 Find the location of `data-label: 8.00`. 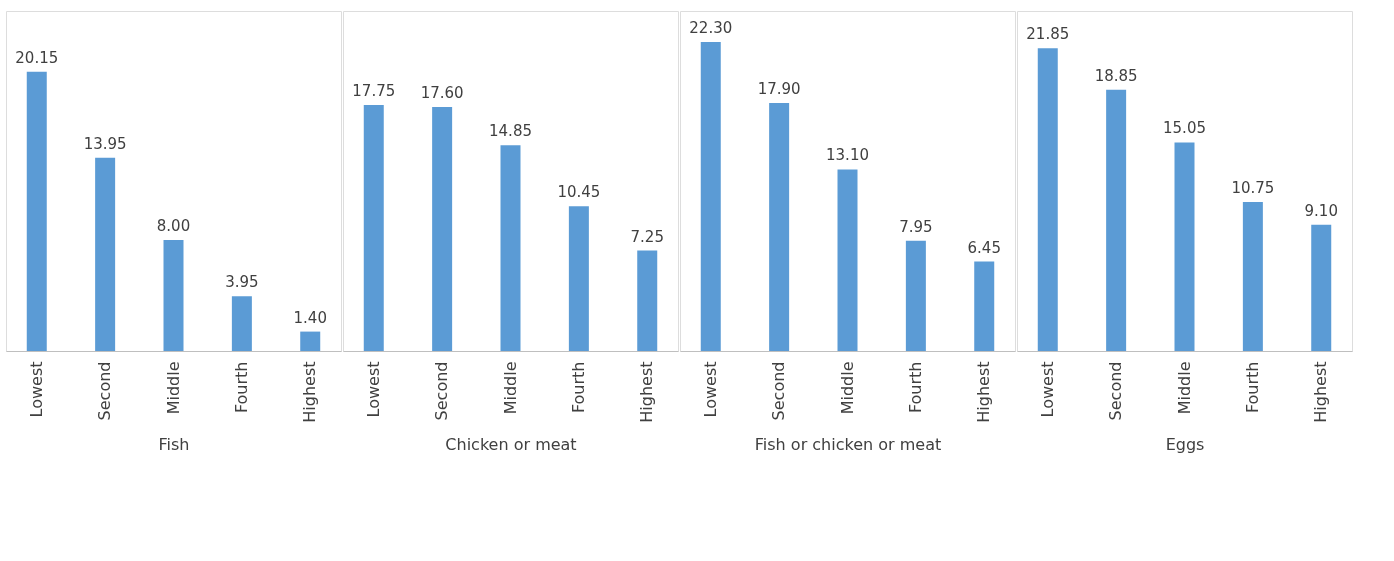

data-label: 8.00 is located at coordinates (173, 226).